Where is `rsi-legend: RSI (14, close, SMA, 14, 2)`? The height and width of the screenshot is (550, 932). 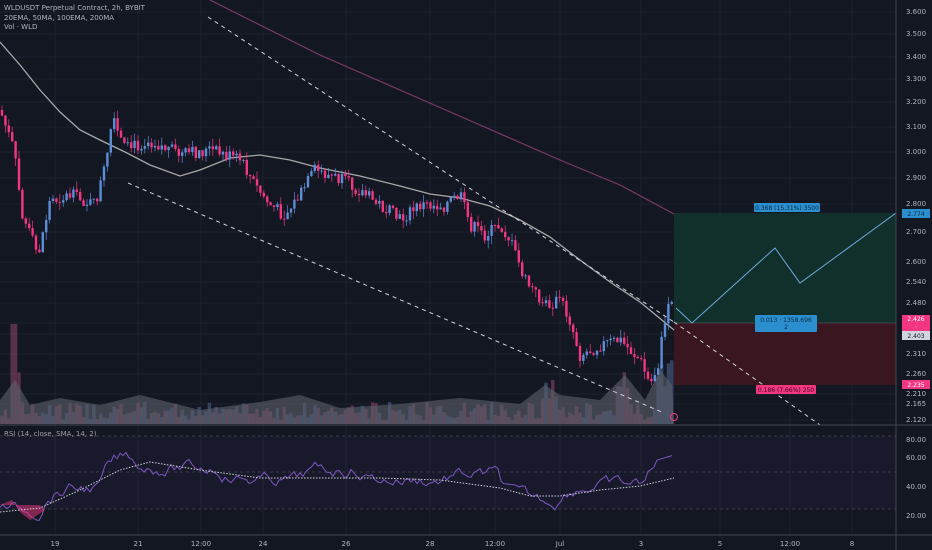 rsi-legend: RSI (14, close, SMA, 14, 2) is located at coordinates (50, 434).